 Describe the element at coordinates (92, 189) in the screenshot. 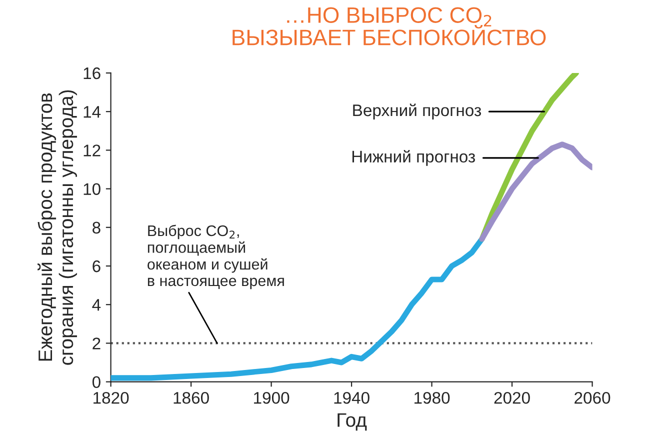

I see `y-tick-label: 10` at that location.